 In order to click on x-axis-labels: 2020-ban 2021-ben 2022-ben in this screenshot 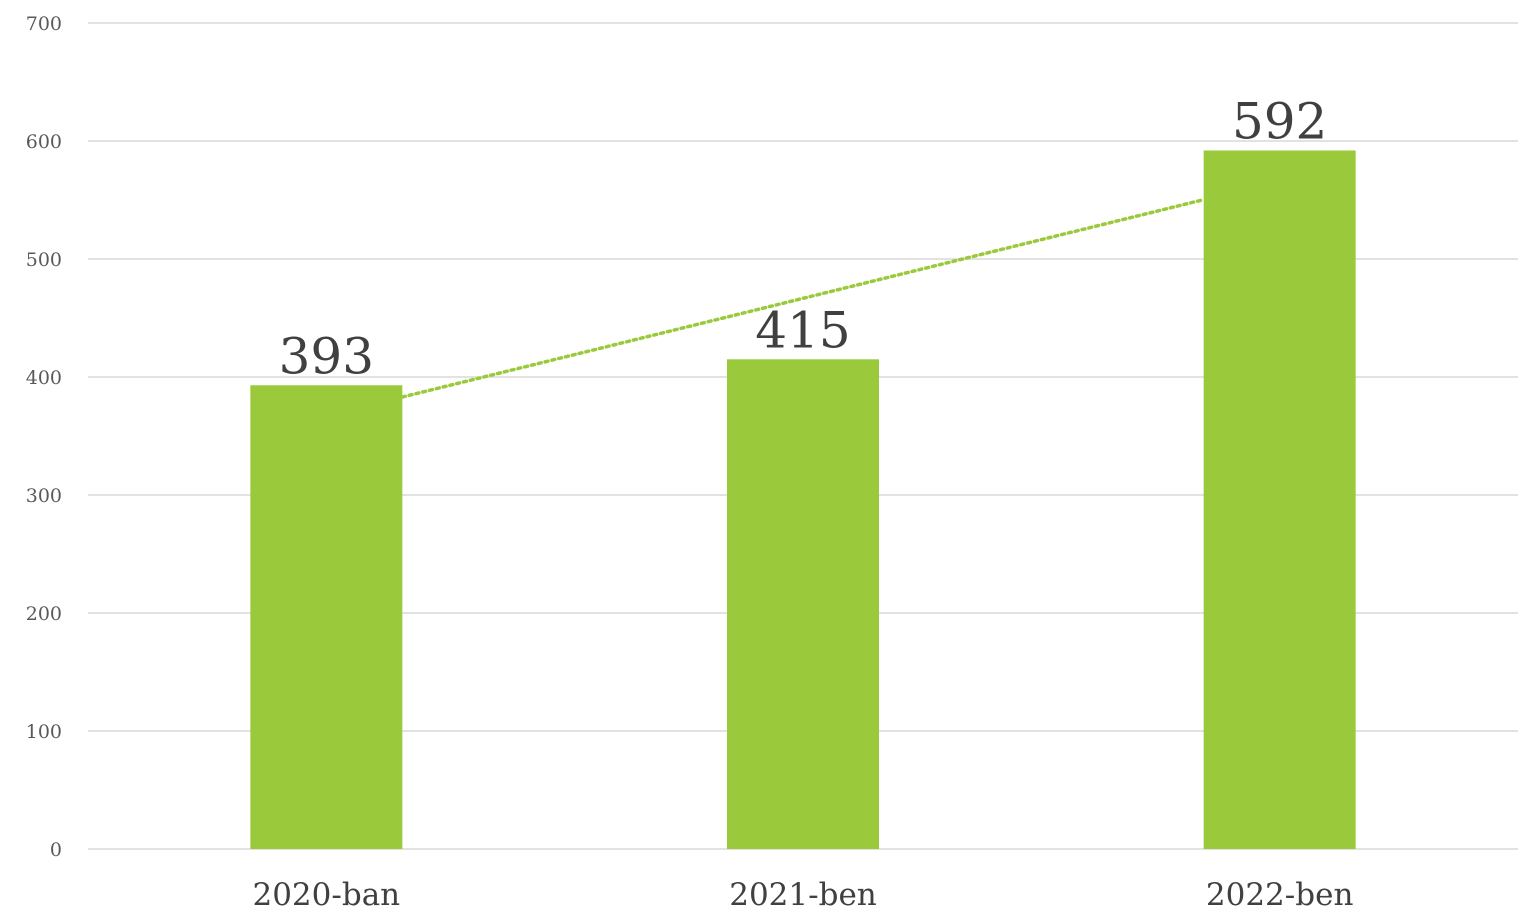, I will do `click(802, 893)`.